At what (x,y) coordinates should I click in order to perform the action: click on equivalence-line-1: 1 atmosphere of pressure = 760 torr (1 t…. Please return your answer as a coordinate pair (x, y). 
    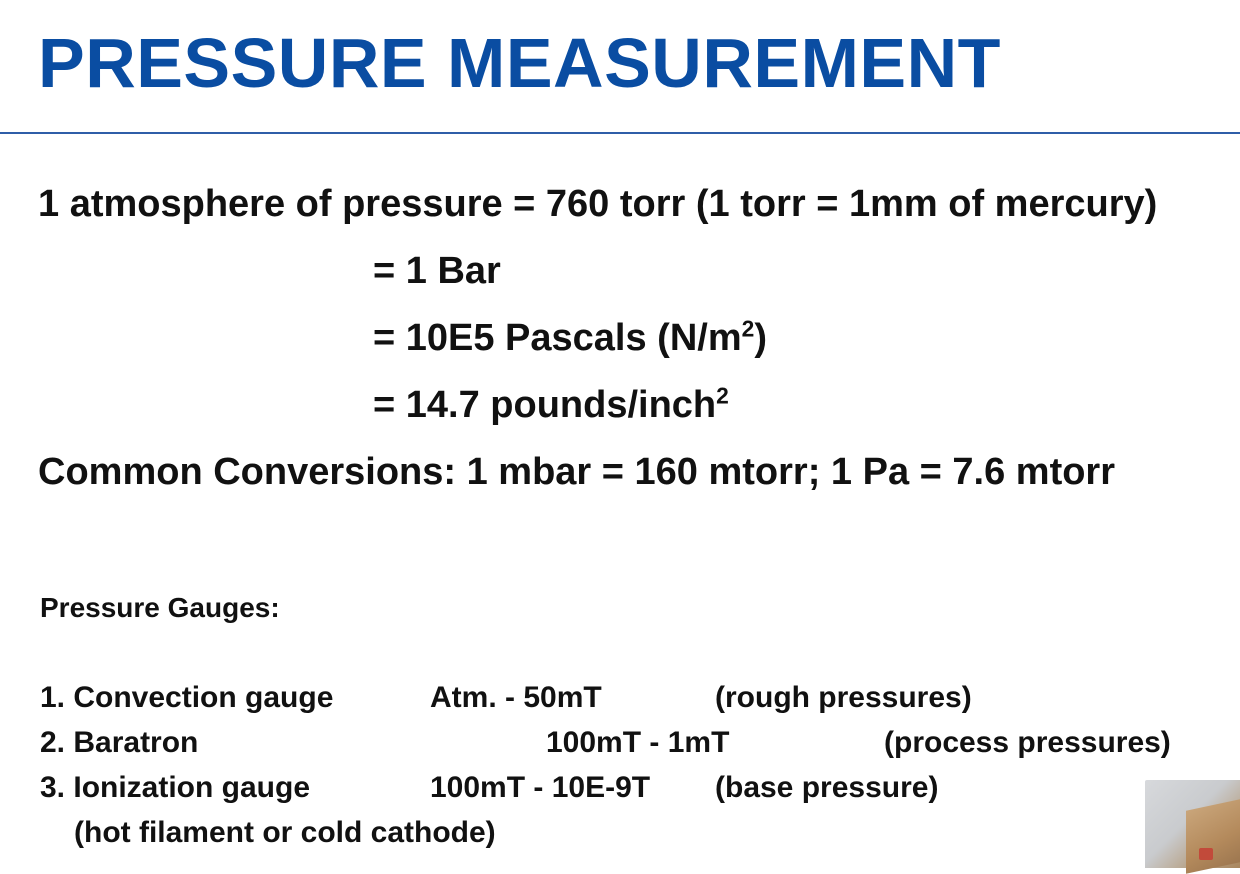
    Looking at the image, I should click on (598, 204).